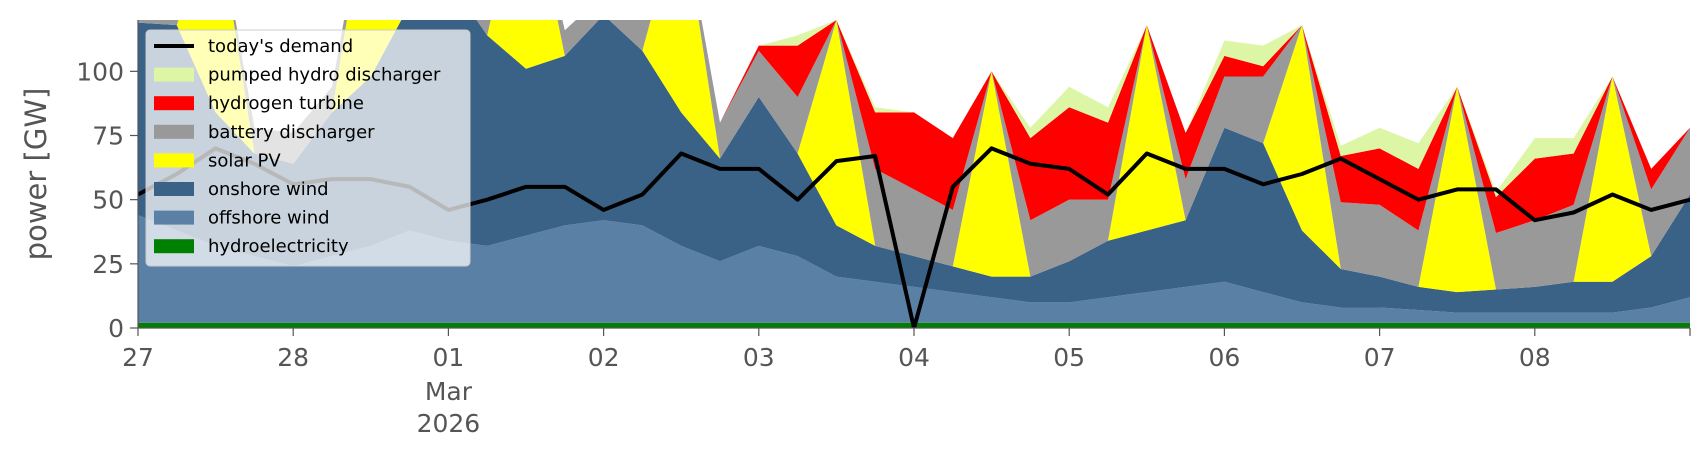 The height and width of the screenshot is (460, 1706). Describe the element at coordinates (449, 423) in the screenshot. I see `x-tick-sublabel: 2026` at that location.